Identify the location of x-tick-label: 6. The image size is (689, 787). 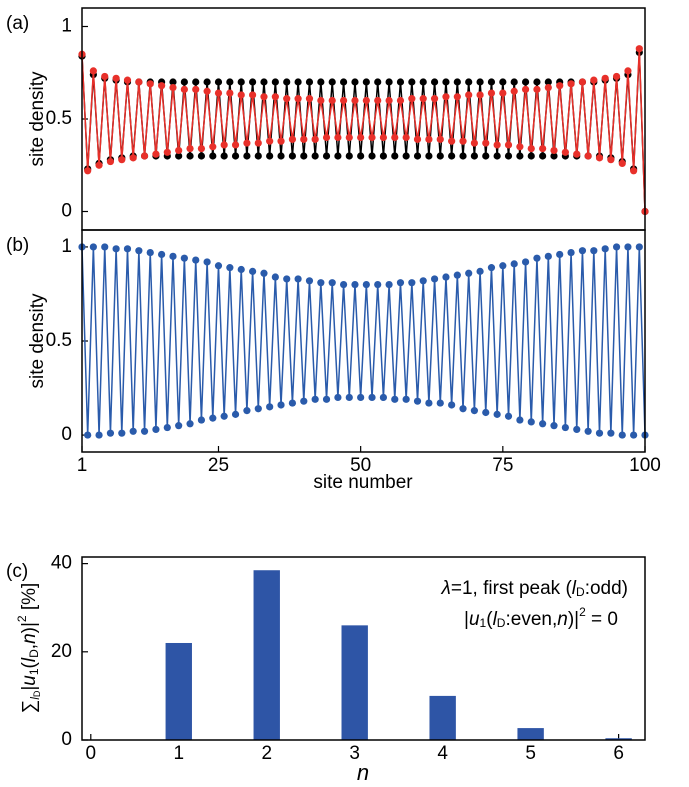
(618, 753).